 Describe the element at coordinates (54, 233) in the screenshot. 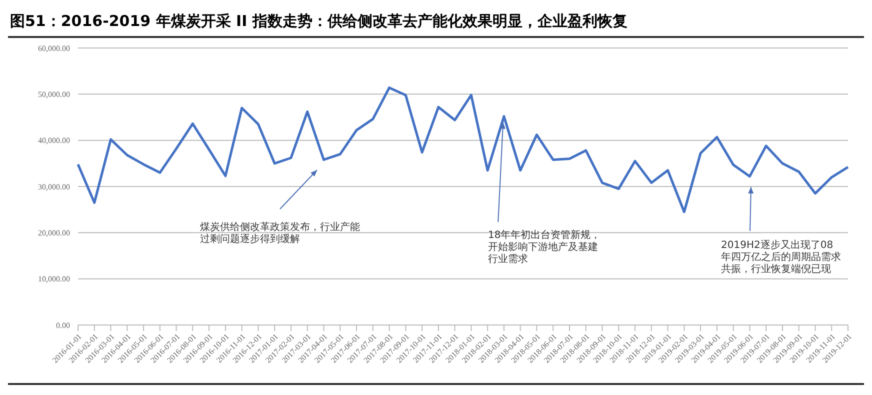

I see `y-tick-label: 20,000.00` at that location.